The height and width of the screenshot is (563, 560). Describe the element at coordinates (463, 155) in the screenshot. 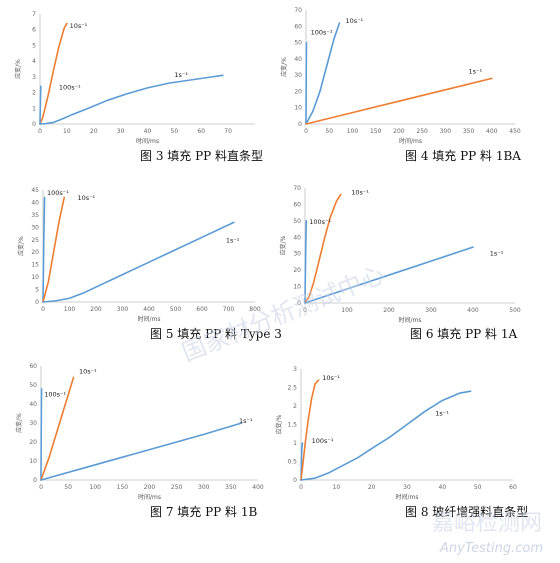

I see `figure-caption: 图 4 填充 PP 料 1BA` at that location.